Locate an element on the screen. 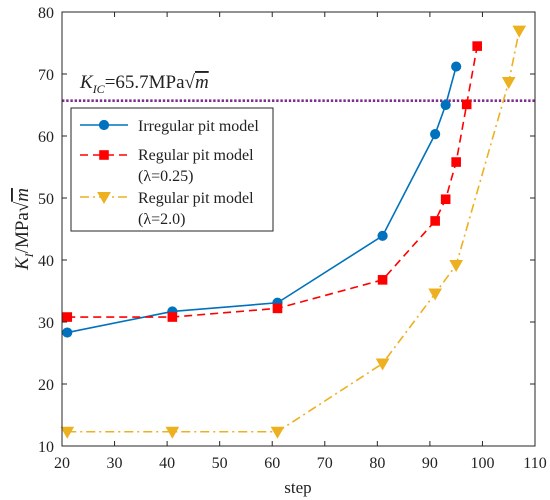 Image resolution: width=550 pixels, height=500 pixels. kic-k: K is located at coordinates (86, 82).